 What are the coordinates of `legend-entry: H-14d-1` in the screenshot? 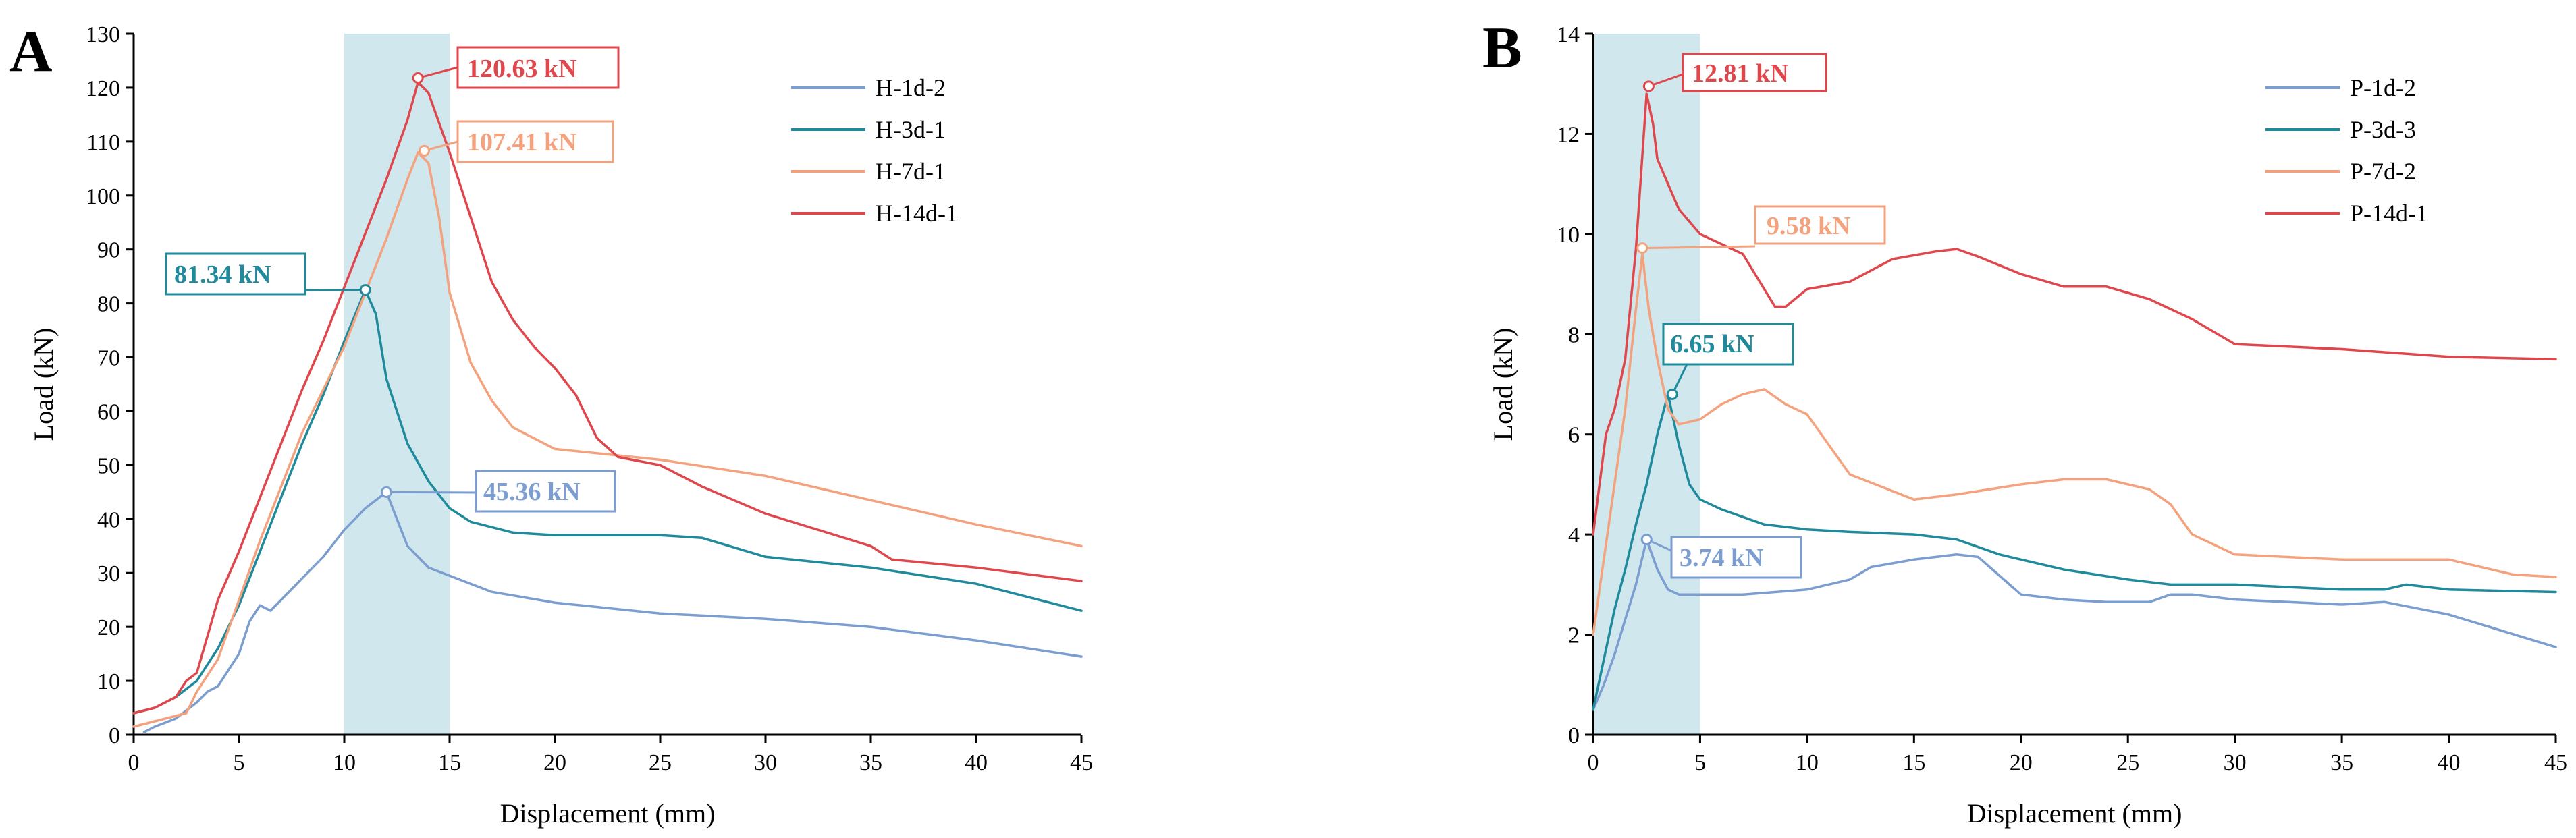 It's located at (917, 214).